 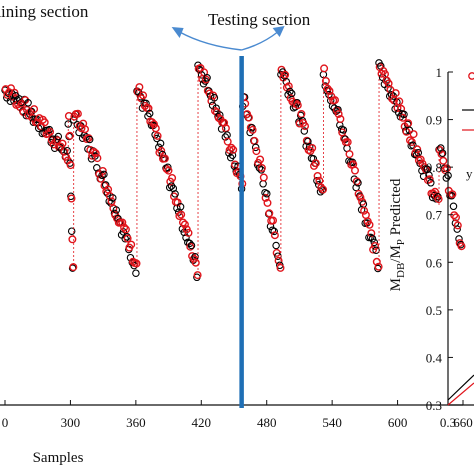 I want to click on training-section-label: Training section, so click(x=44, y=11).